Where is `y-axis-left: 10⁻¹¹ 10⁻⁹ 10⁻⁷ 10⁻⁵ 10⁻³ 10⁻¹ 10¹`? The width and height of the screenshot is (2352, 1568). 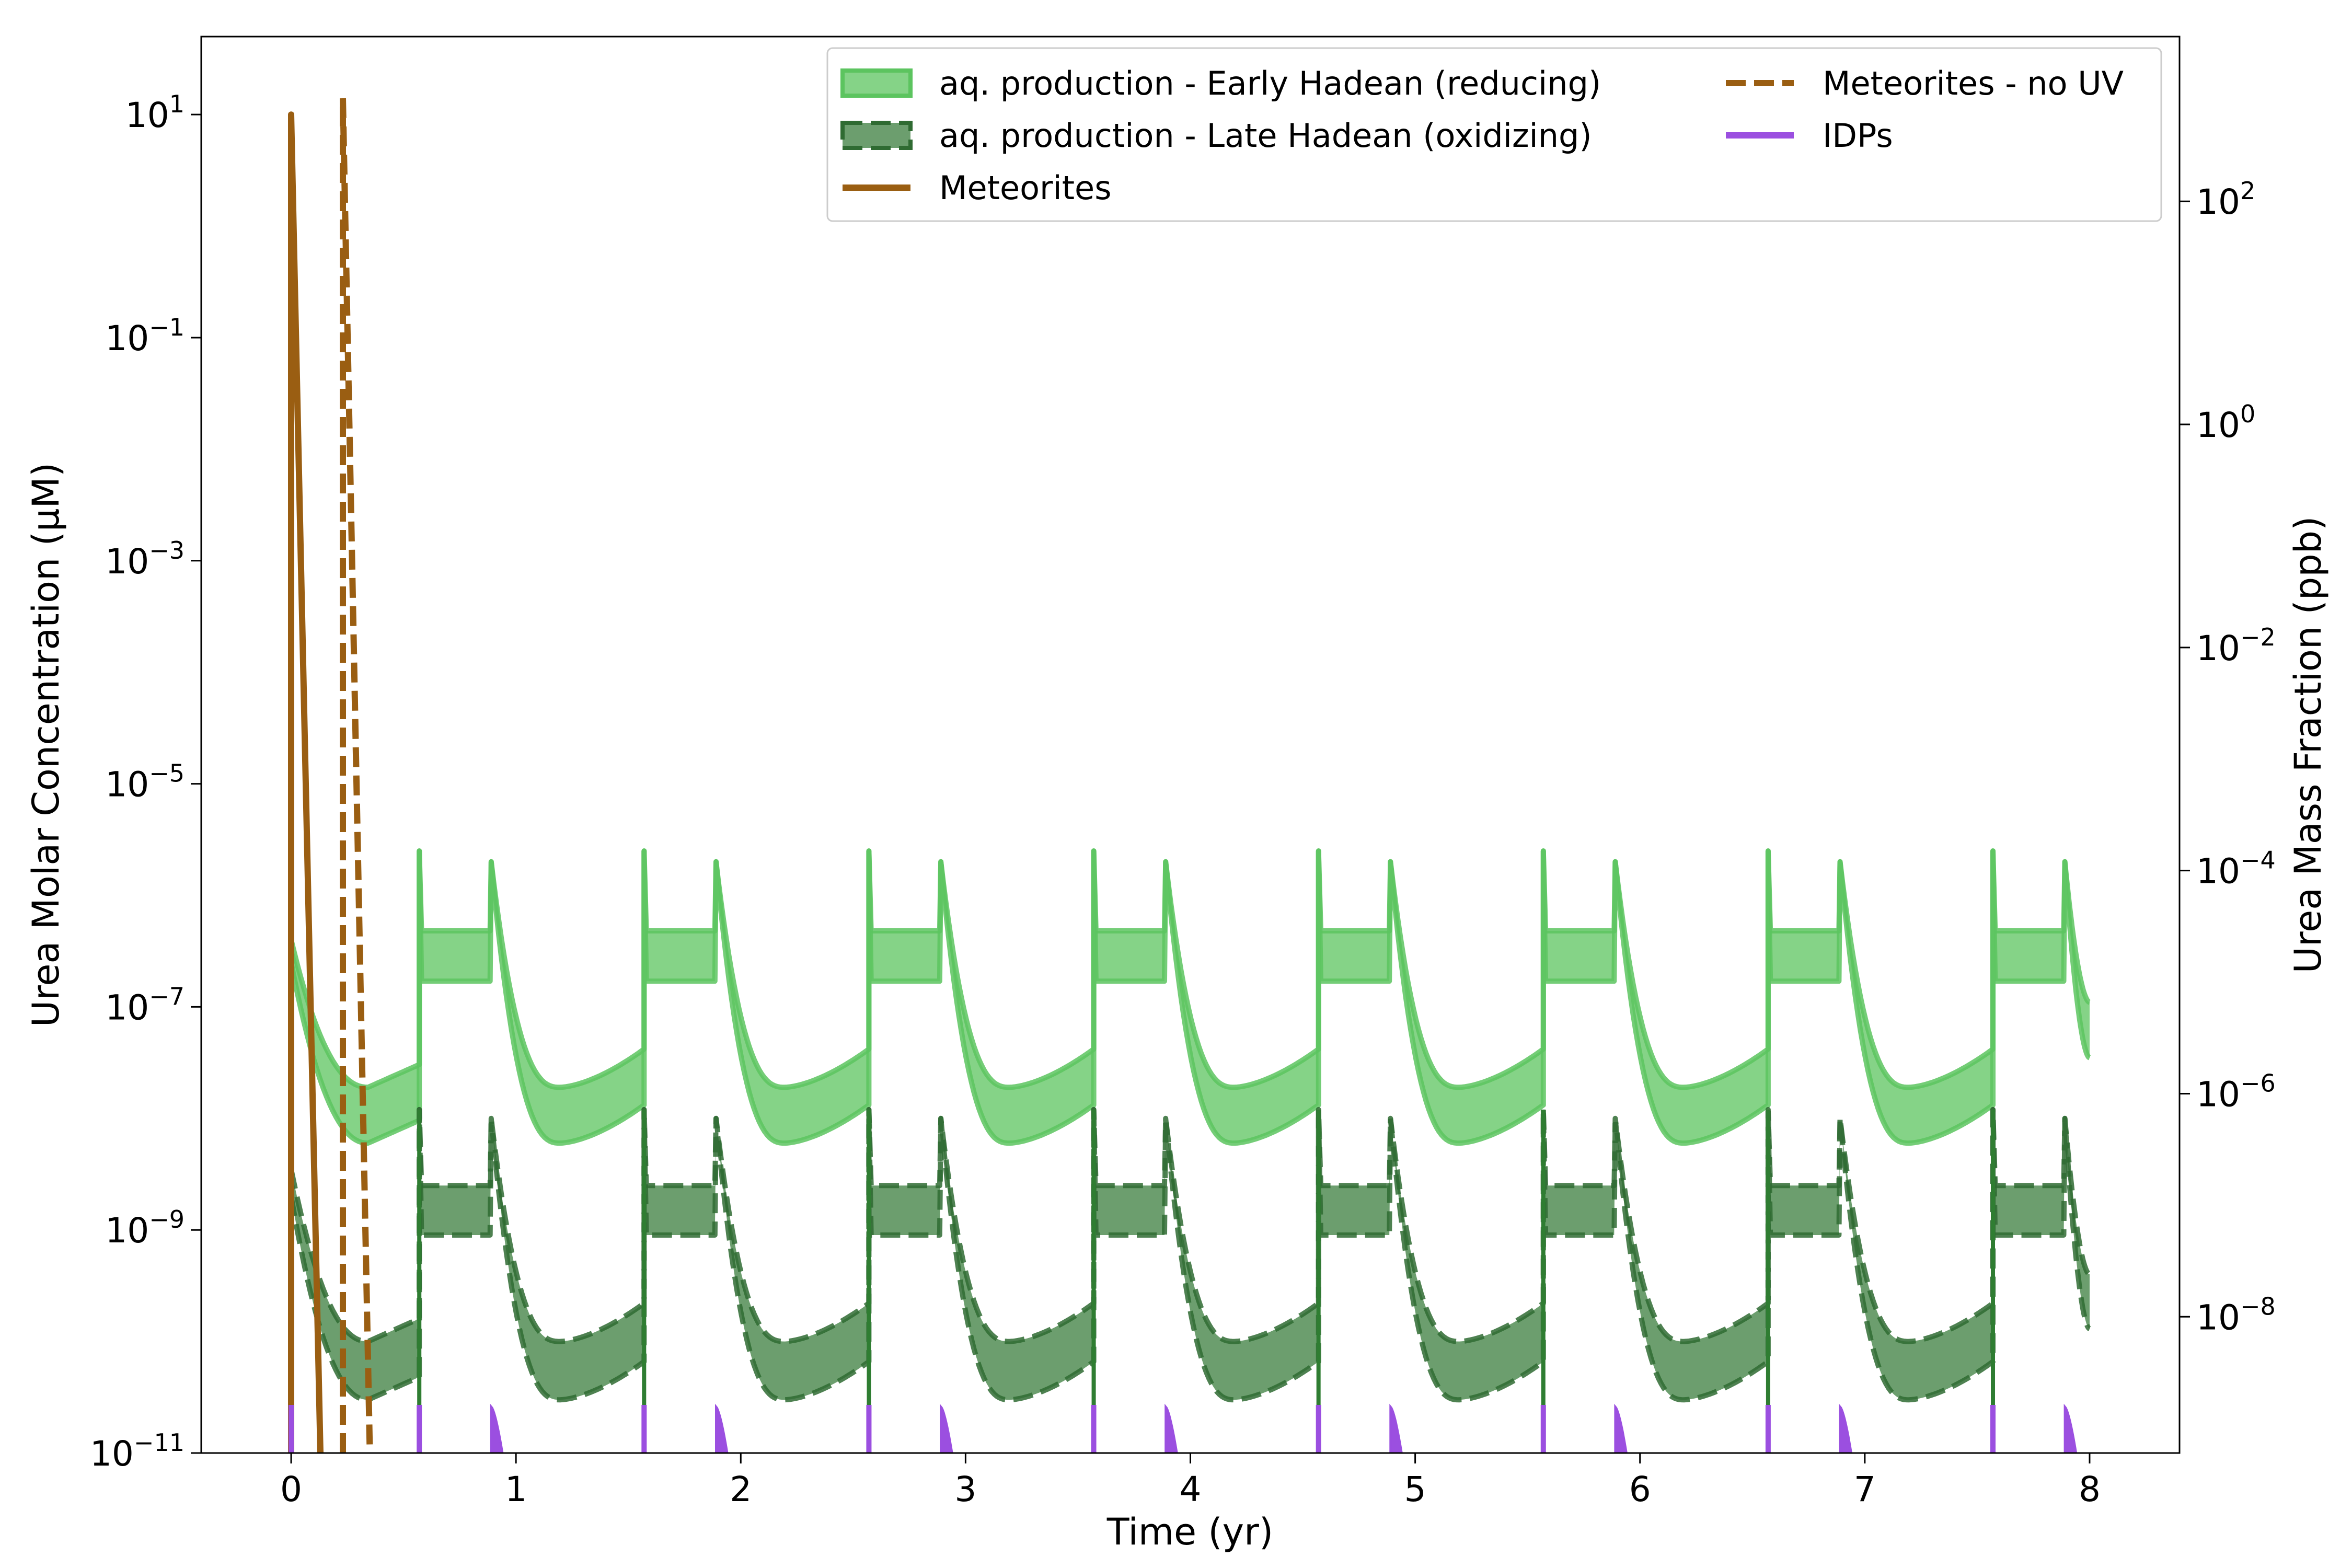
y-axis-left: 10⁻¹¹ 10⁻⁹ 10⁻⁷ 10⁻⁵ 10⁻³ 10⁻¹ 10¹ is located at coordinates (145, 782).